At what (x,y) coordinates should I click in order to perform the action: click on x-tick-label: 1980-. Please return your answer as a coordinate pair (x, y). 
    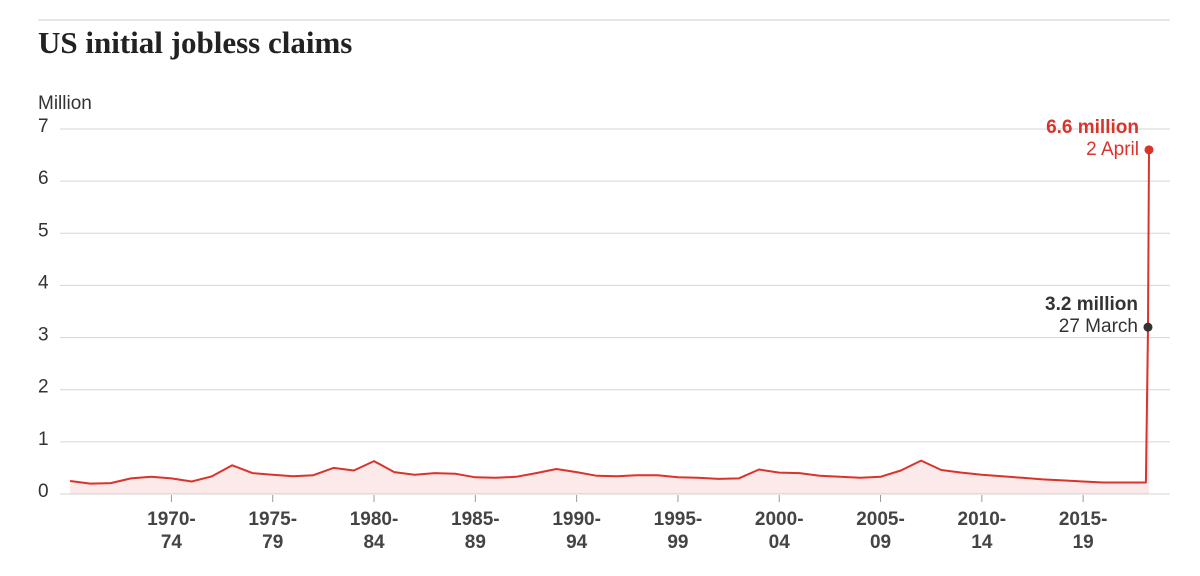
    Looking at the image, I should click on (374, 519).